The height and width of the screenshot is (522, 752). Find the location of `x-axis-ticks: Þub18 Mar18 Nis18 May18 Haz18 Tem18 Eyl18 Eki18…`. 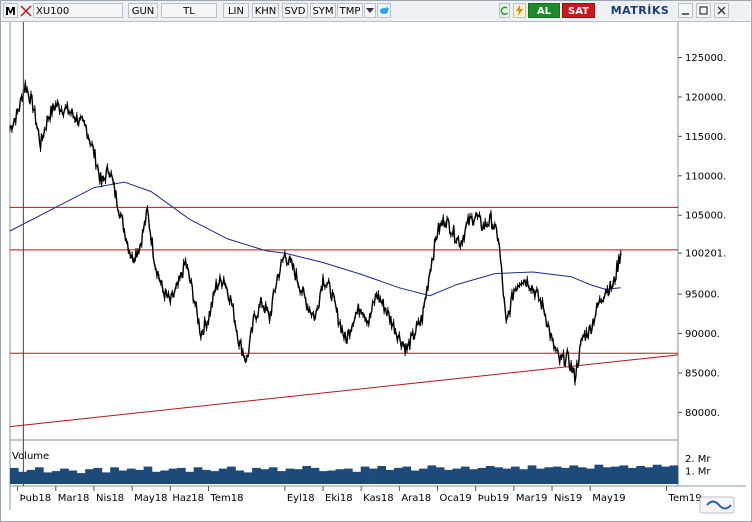

x-axis-ticks: Þub18 Mar18 Nis18 May18 Haz18 Tem18 Eyl18 Eki18… is located at coordinates (359, 495).